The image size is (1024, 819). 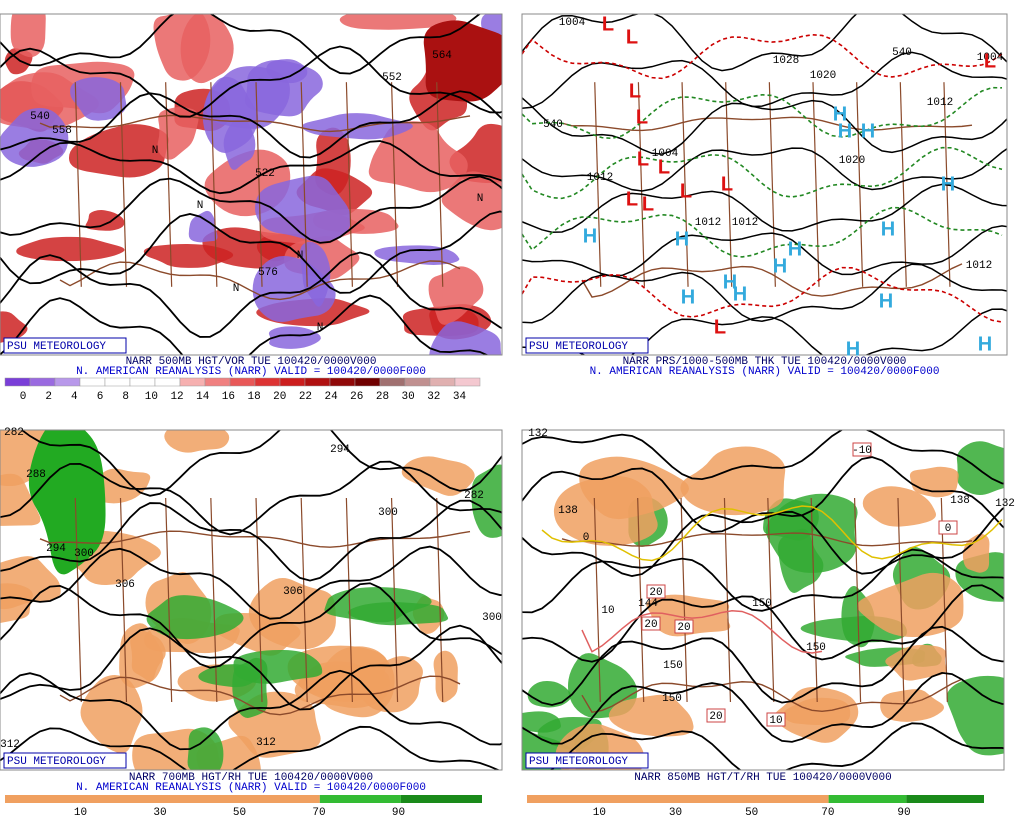 What do you see at coordinates (279, 397) in the screenshot?
I see `scale-label: 20` at bounding box center [279, 397].